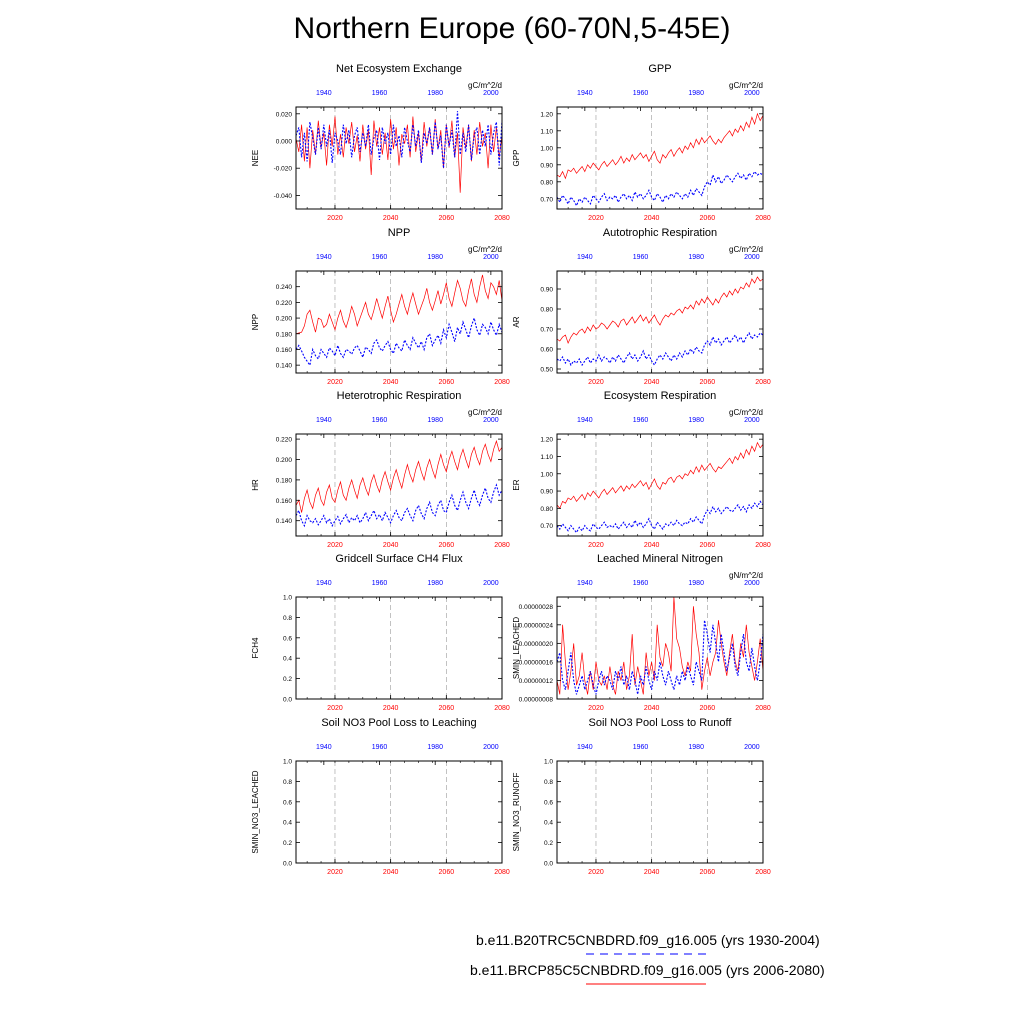 Image resolution: width=1024 pixels, height=1024 pixels. Describe the element at coordinates (536, 644) in the screenshot. I see `y-tick-label: 0.00000020` at that location.